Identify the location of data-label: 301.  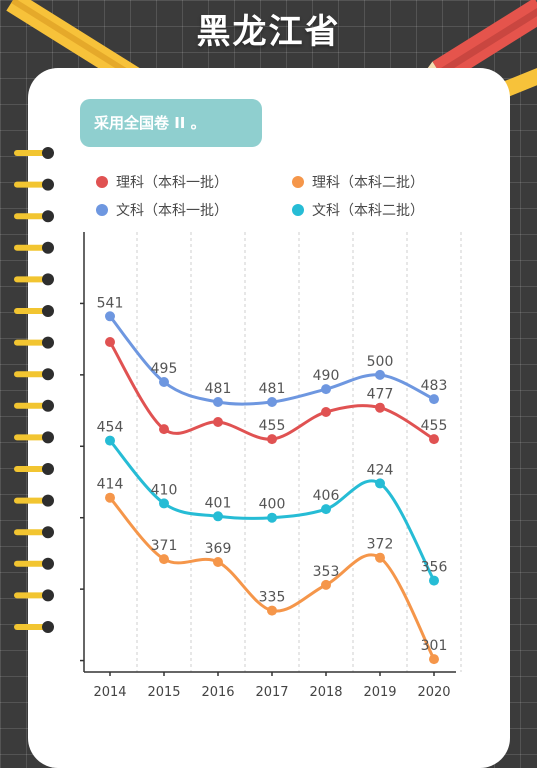
(434, 646).